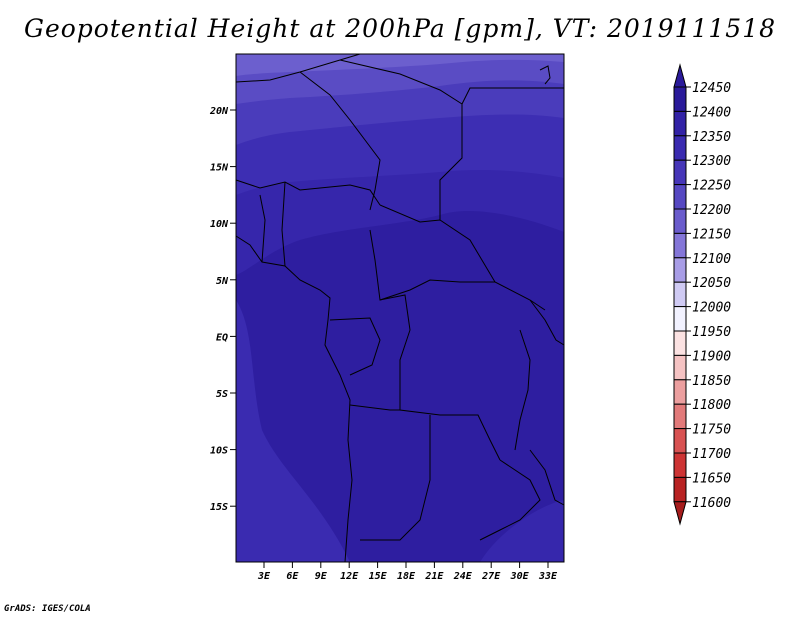 The height and width of the screenshot is (618, 800). I want to click on lat-tick-label: 5S, so click(222, 394).